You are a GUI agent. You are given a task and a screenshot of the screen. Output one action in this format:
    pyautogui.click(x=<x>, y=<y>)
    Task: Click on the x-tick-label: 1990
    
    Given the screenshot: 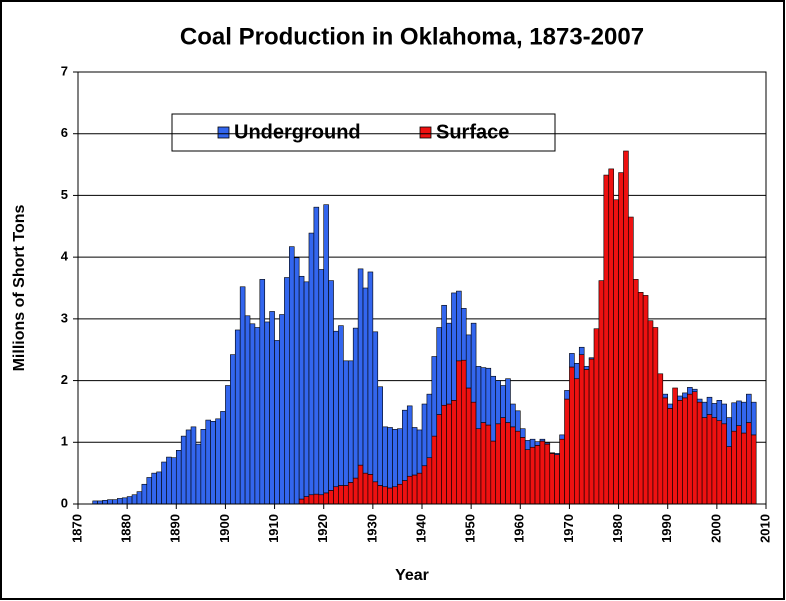 What is the action you would take?
    pyautogui.click(x=666, y=528)
    